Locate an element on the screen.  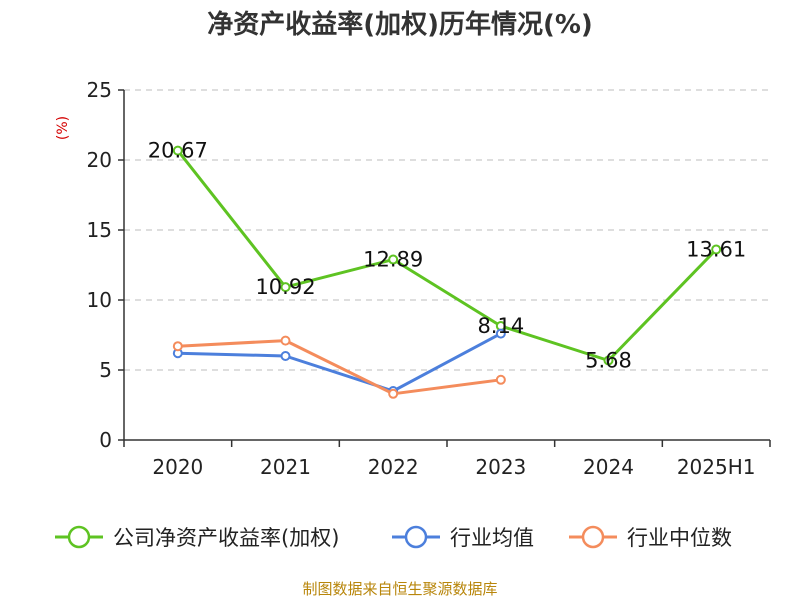
x-tick-label-4: 2024 is located at coordinates (608, 467).